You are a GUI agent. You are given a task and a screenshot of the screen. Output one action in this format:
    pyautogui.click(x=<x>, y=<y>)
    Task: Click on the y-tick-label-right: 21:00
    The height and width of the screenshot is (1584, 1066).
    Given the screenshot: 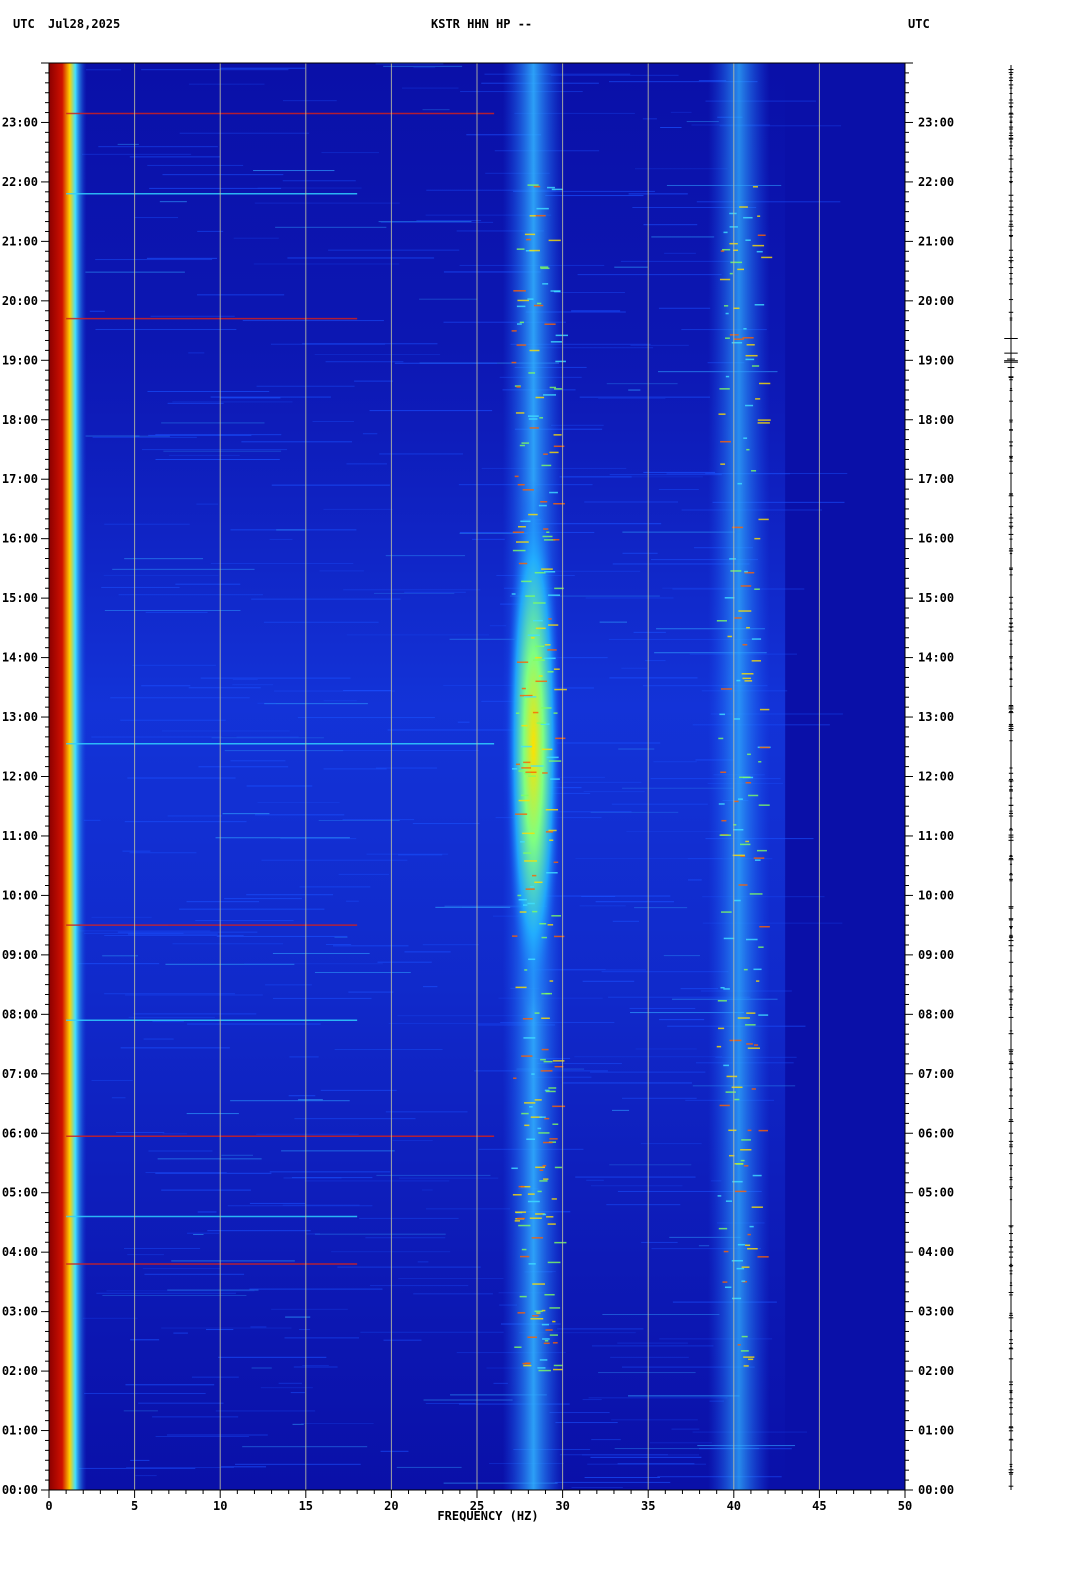 What is the action you would take?
    pyautogui.click(x=936, y=241)
    